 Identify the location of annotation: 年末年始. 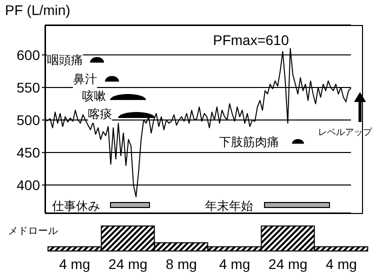
(229, 206).